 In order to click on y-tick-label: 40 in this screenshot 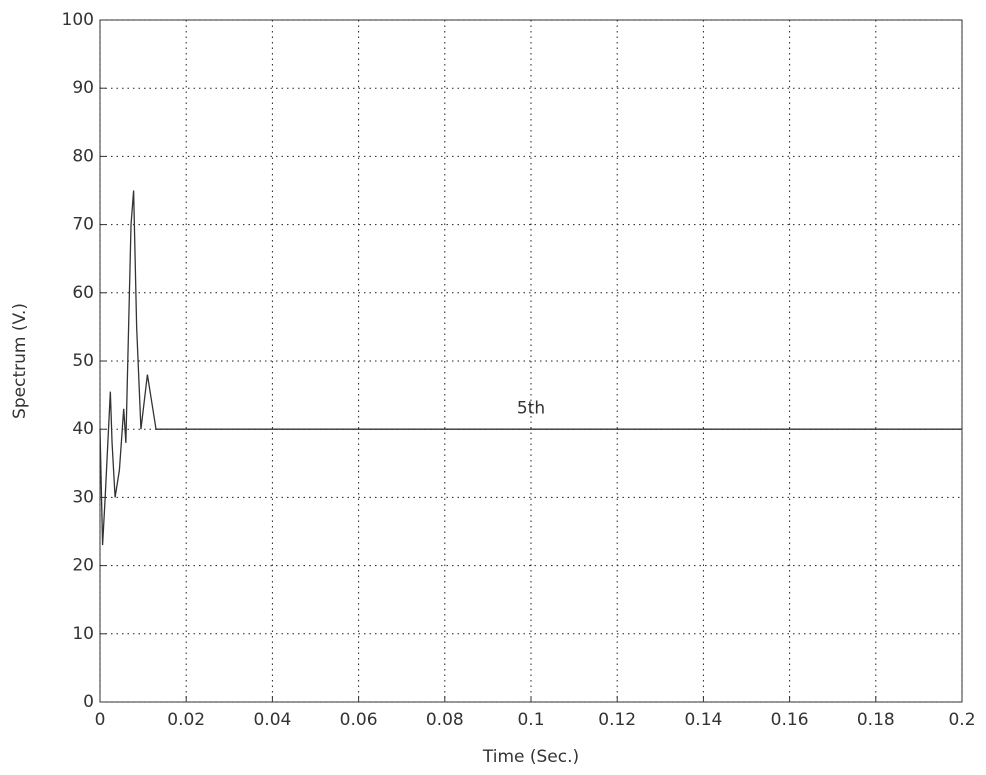, I will do `click(83, 429)`.